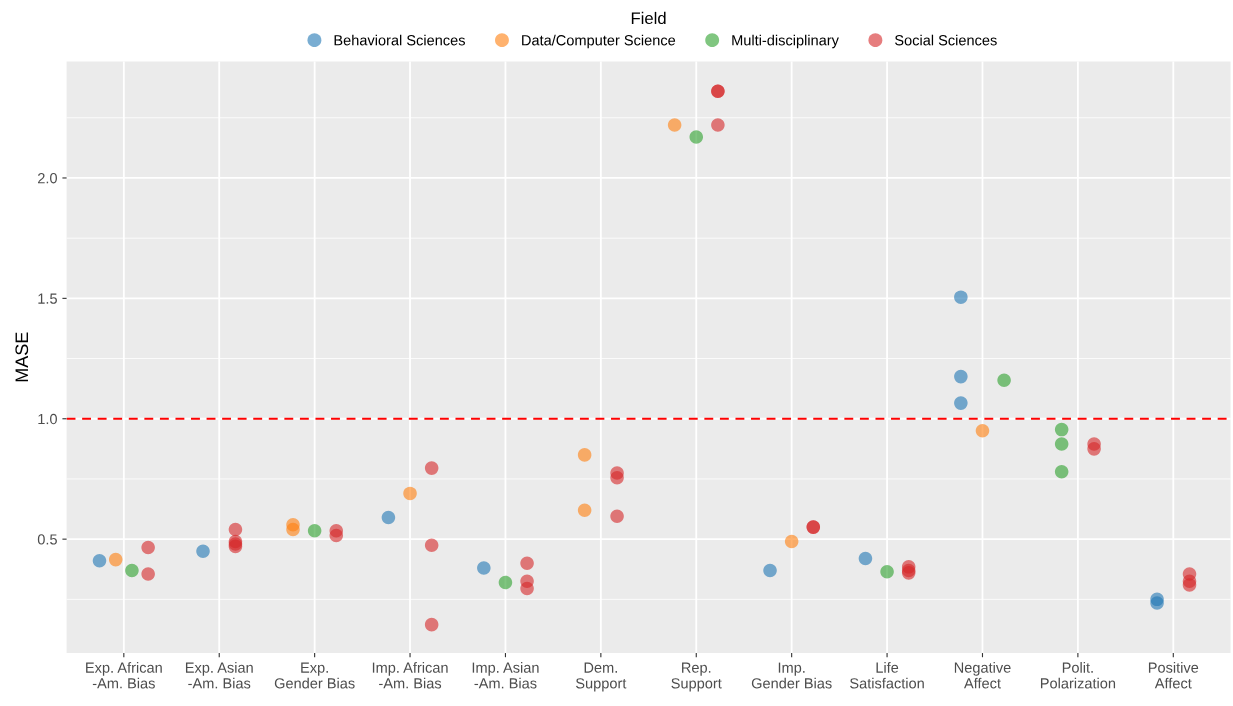 The image size is (1233, 706). What do you see at coordinates (599, 41) in the screenshot?
I see `legend-label: Data/Computer Science` at bounding box center [599, 41].